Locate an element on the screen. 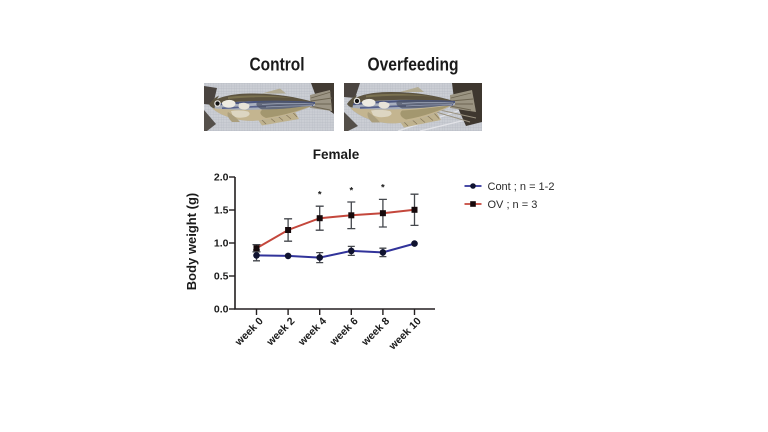 The image size is (768, 432). svg-text: Cont ; n = 1-2 is located at coordinates (521, 187).